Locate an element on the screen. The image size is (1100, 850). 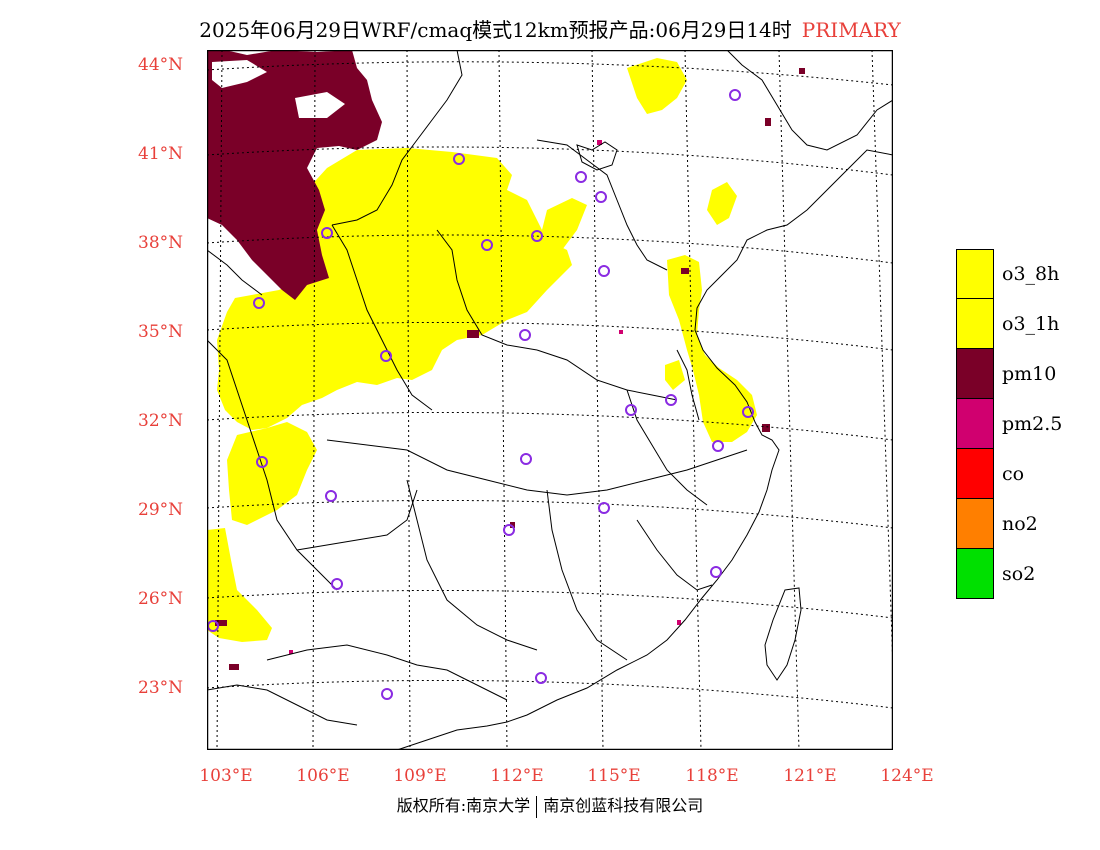
lat-label-38: 38°N is located at coordinates (161, 243).